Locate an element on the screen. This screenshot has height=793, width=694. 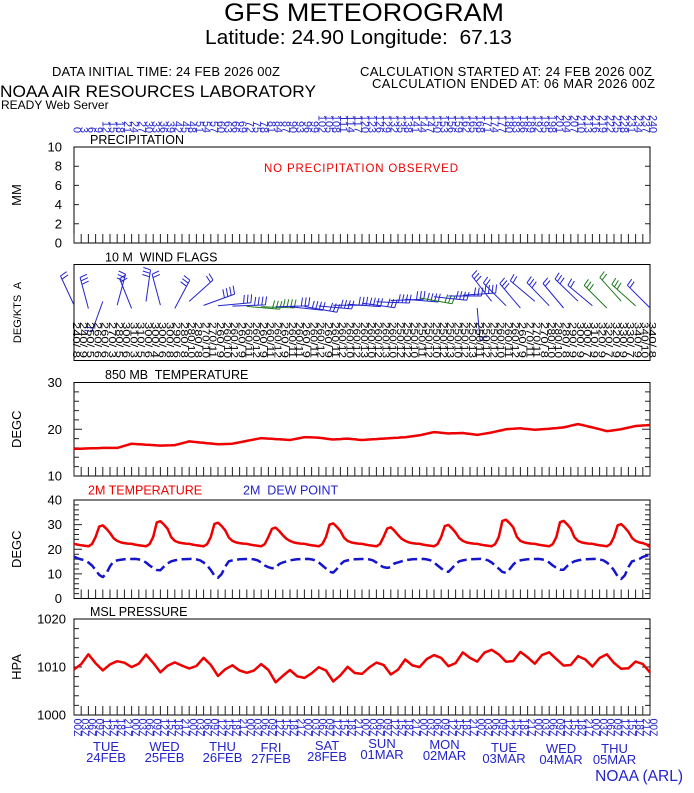
svg-text: 150 is located at coordinates (437, 124).